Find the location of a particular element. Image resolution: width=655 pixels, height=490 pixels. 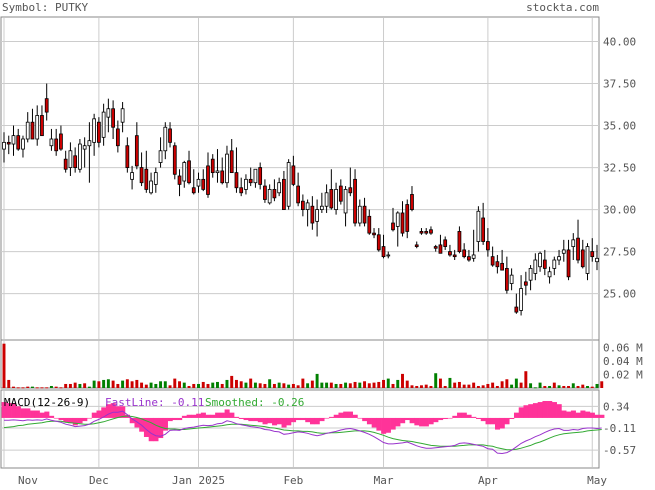

macd-title: MACD(12-26-9) is located at coordinates (47, 402).